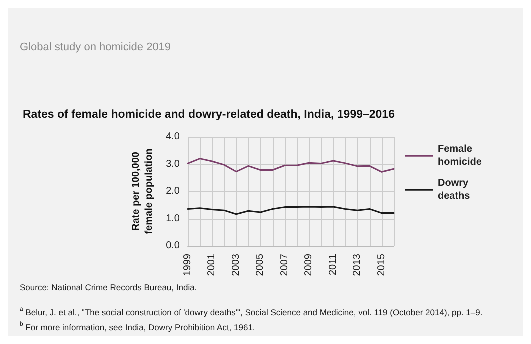 This screenshot has width=531, height=344. What do you see at coordinates (382, 265) in the screenshot?
I see `x-tick-label: 2015` at bounding box center [382, 265].